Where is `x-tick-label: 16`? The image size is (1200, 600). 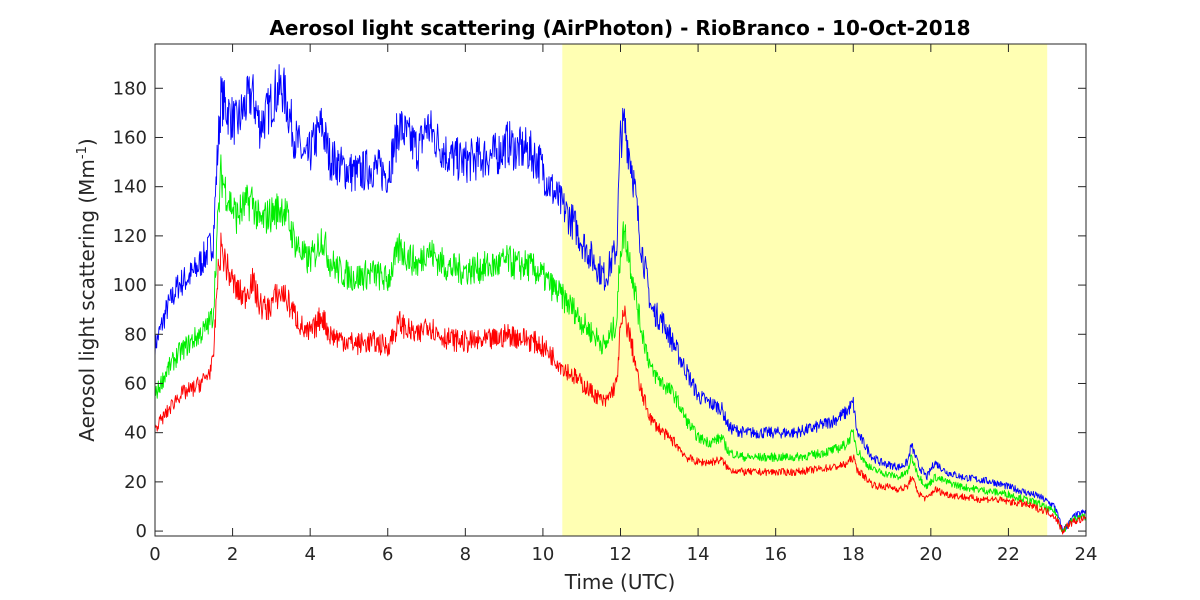 x-tick-label: 16 is located at coordinates (775, 554).